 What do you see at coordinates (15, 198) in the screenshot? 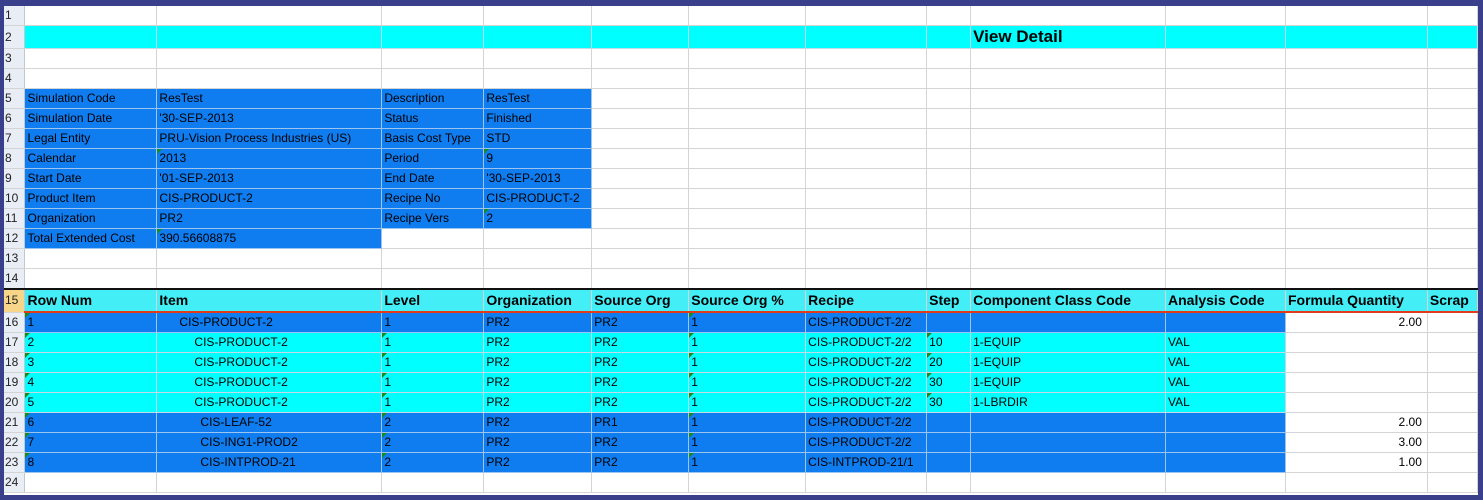
I see `row-header: 10` at bounding box center [15, 198].